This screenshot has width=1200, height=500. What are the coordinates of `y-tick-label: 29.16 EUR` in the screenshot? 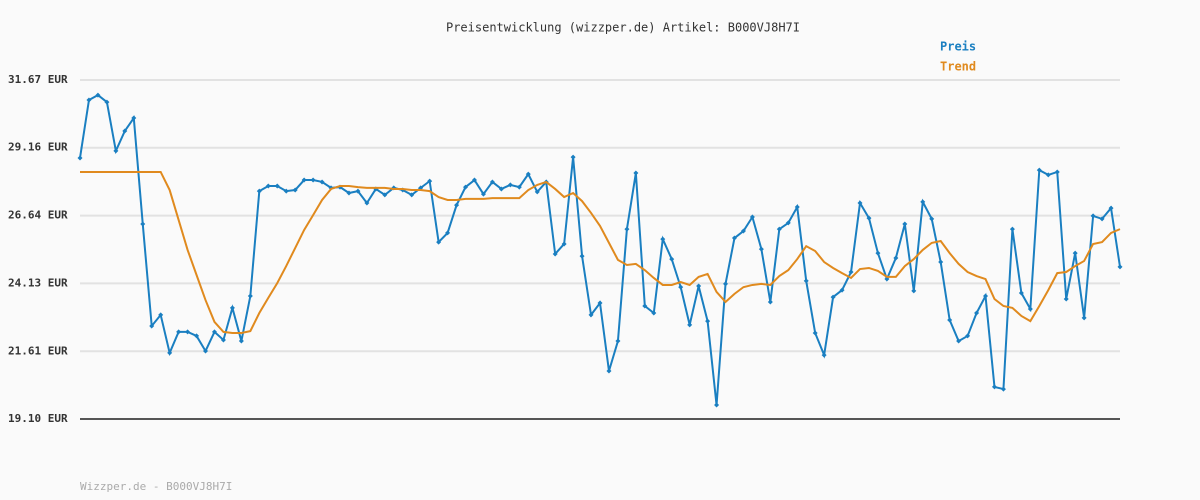 It's located at (38, 147).